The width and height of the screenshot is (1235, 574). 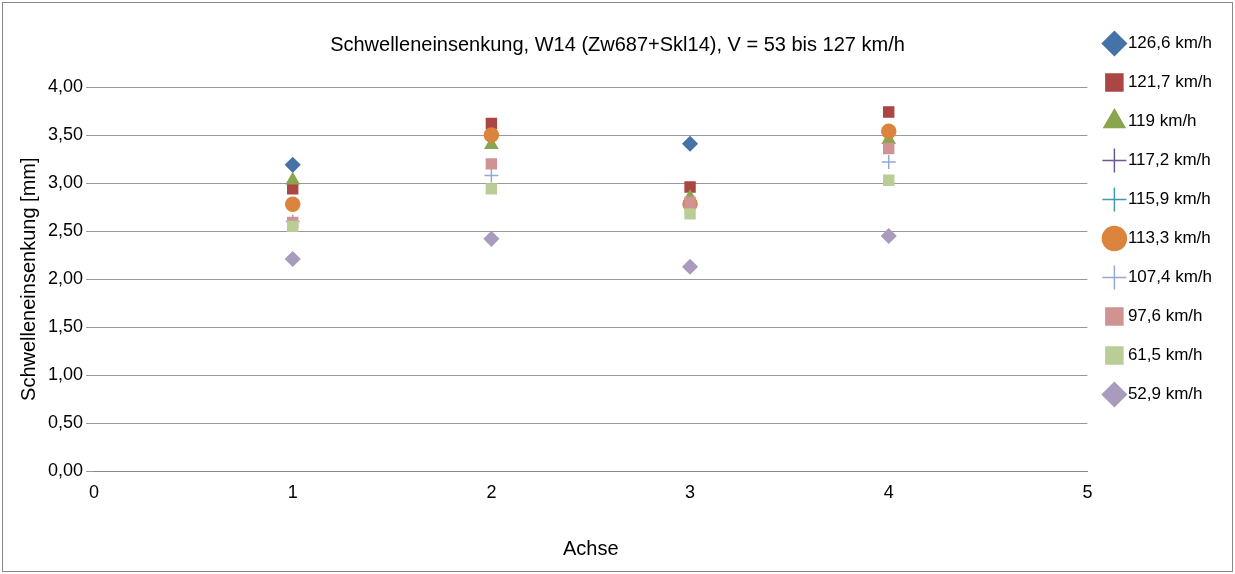 What do you see at coordinates (65, 85) in the screenshot?
I see `y-tick-label: 4,00` at bounding box center [65, 85].